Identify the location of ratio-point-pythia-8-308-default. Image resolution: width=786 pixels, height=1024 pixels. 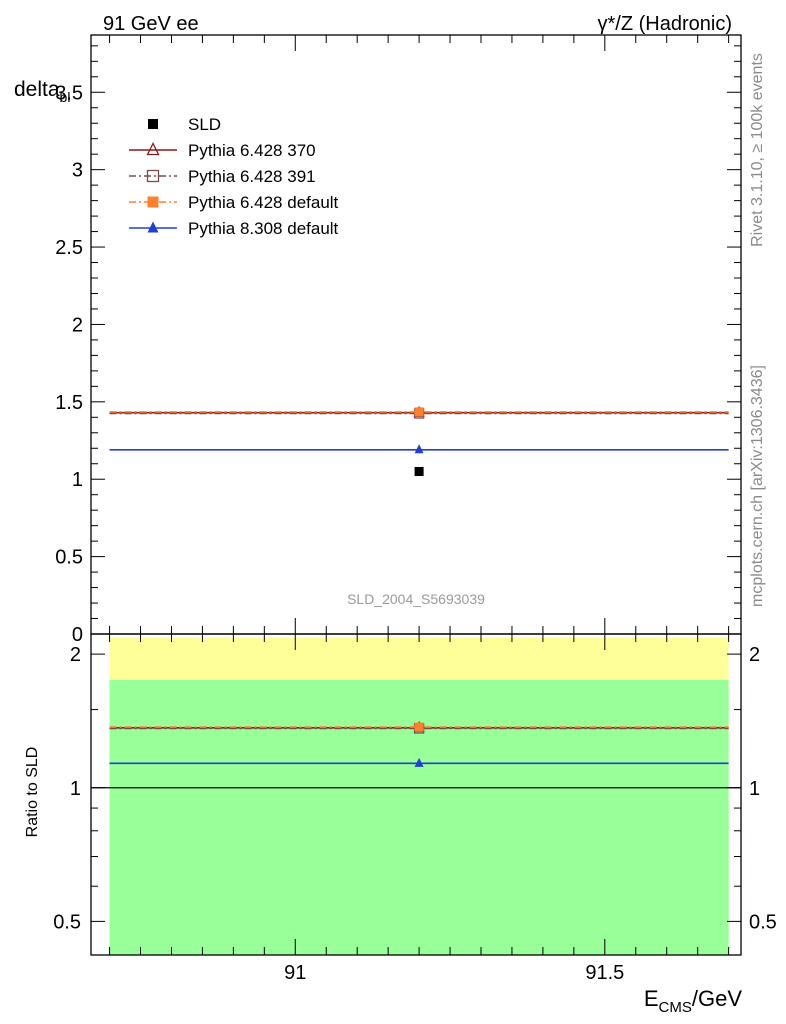
(419, 762).